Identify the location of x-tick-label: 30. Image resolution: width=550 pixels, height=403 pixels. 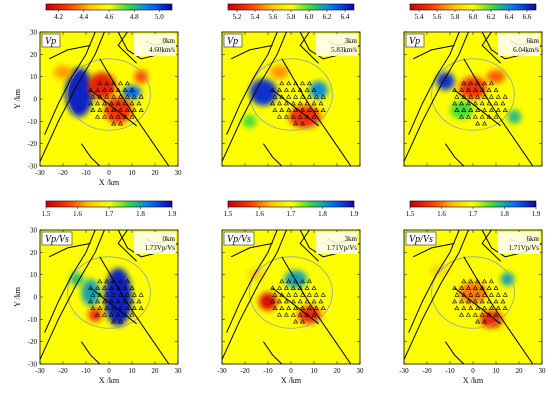
(179, 173).